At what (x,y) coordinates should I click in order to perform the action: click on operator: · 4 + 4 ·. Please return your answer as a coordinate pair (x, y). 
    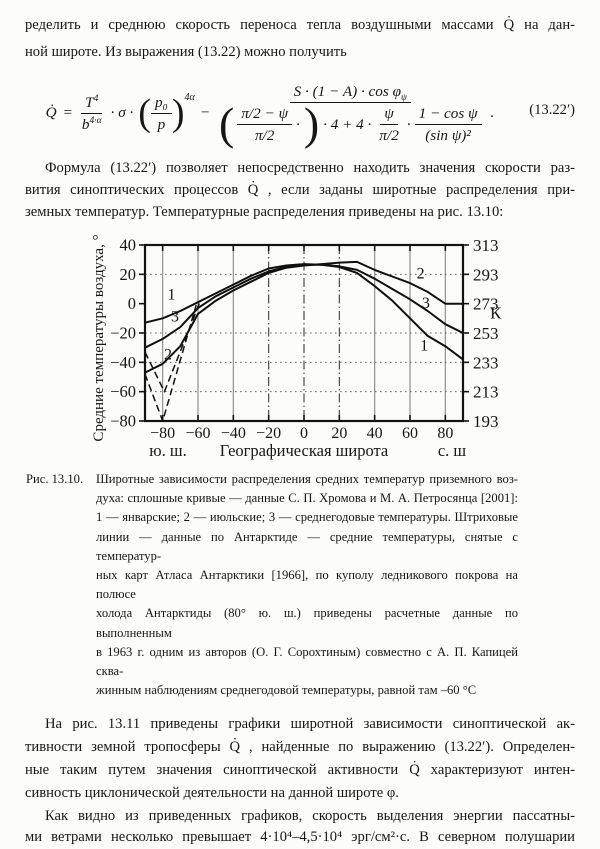
    Looking at the image, I should click on (347, 124).